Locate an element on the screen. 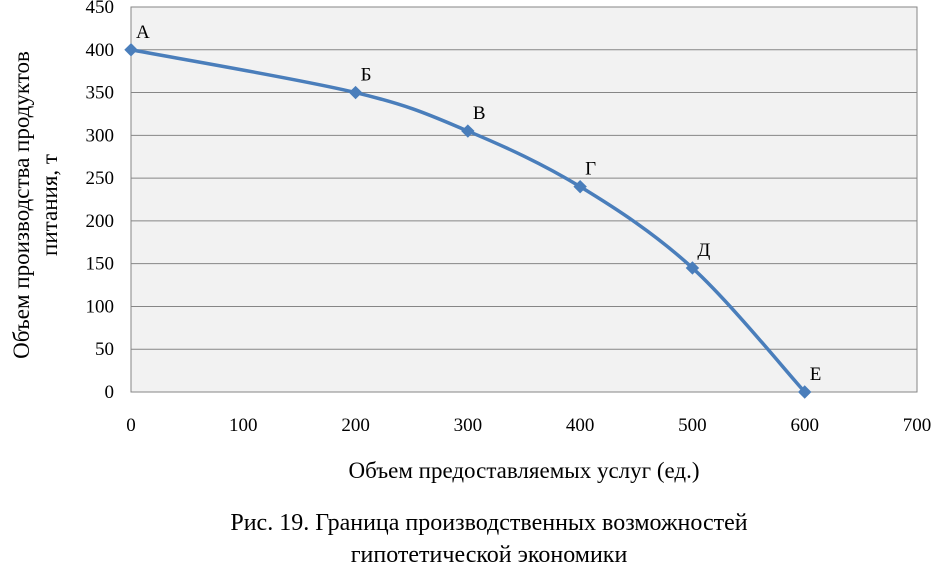  y-tick-label: 200 is located at coordinates (100, 221).